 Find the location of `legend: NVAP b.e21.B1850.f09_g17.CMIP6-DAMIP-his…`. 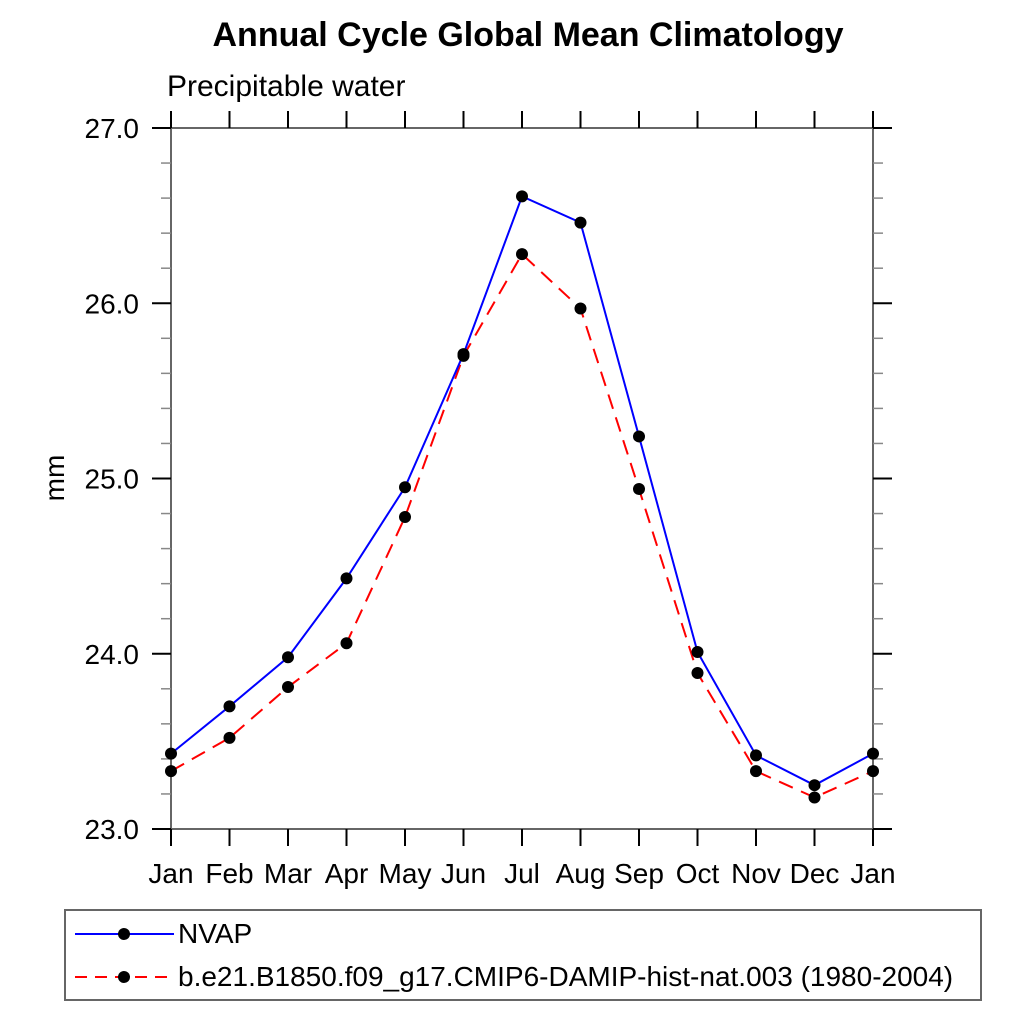

legend: NVAP b.e21.B1850.f09_g17.CMIP6-DAMIP-his… is located at coordinates (523, 955).